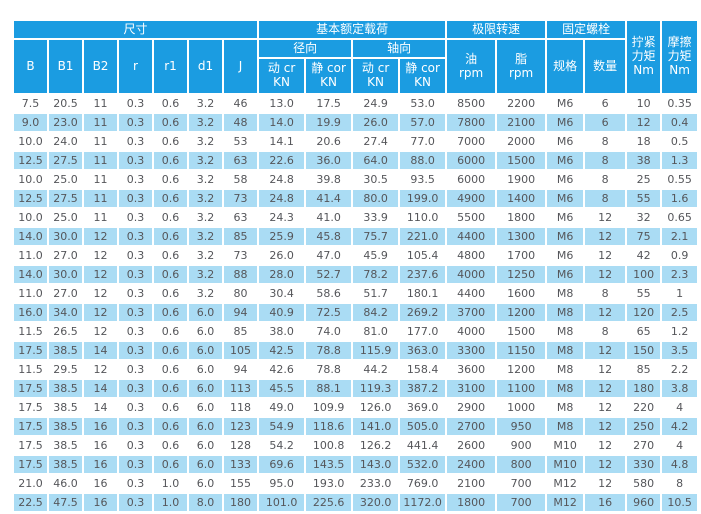 The height and width of the screenshot is (514, 701). I want to click on table-cell: 2900, so click(471, 407).